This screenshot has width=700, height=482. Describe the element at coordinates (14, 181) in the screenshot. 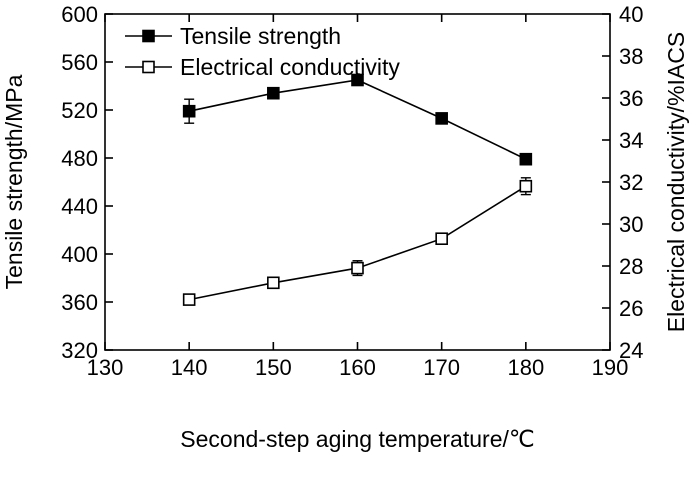

I see `y-axis-left-title: Tensile strength/MPa` at that location.